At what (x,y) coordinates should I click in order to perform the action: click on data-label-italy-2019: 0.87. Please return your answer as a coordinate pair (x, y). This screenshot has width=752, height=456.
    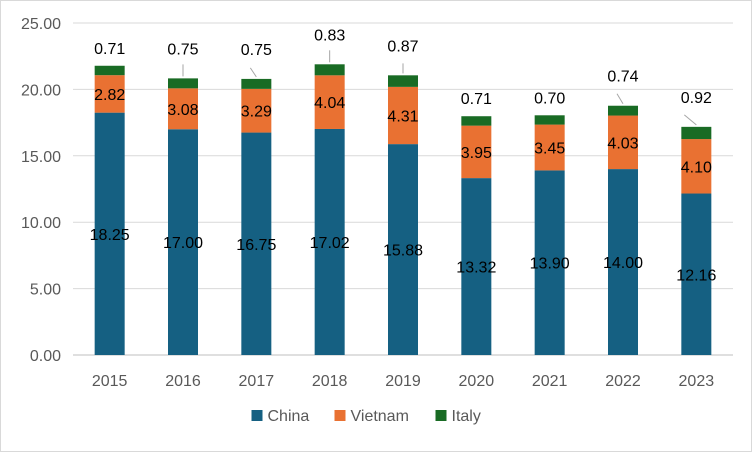
    Looking at the image, I should click on (402, 46).